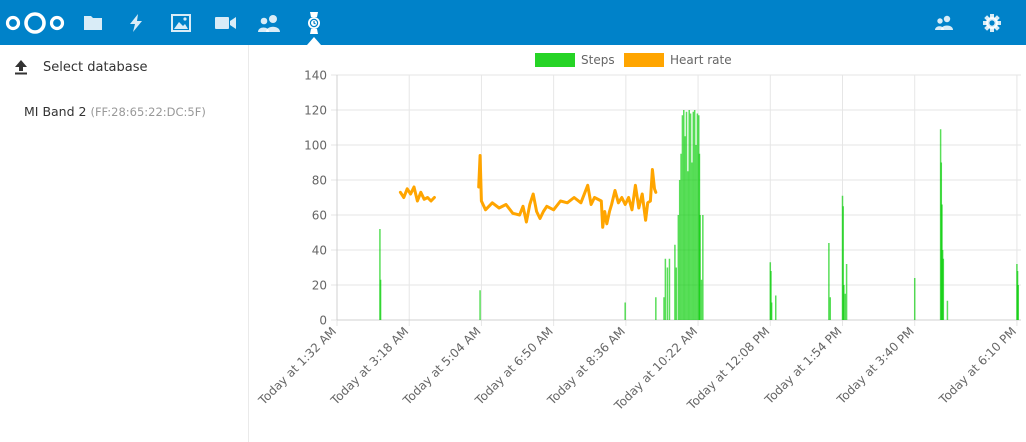  I want to click on contacts-menu-icon, so click(944, 22).